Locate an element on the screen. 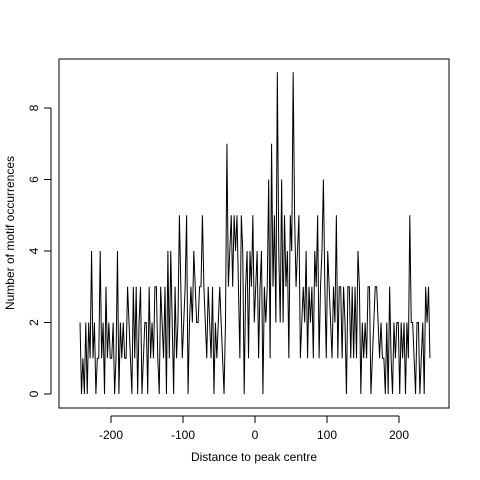 This screenshot has height=480, width=480. y-axis: 0 2 4 6 8 is located at coordinates (39, 250).